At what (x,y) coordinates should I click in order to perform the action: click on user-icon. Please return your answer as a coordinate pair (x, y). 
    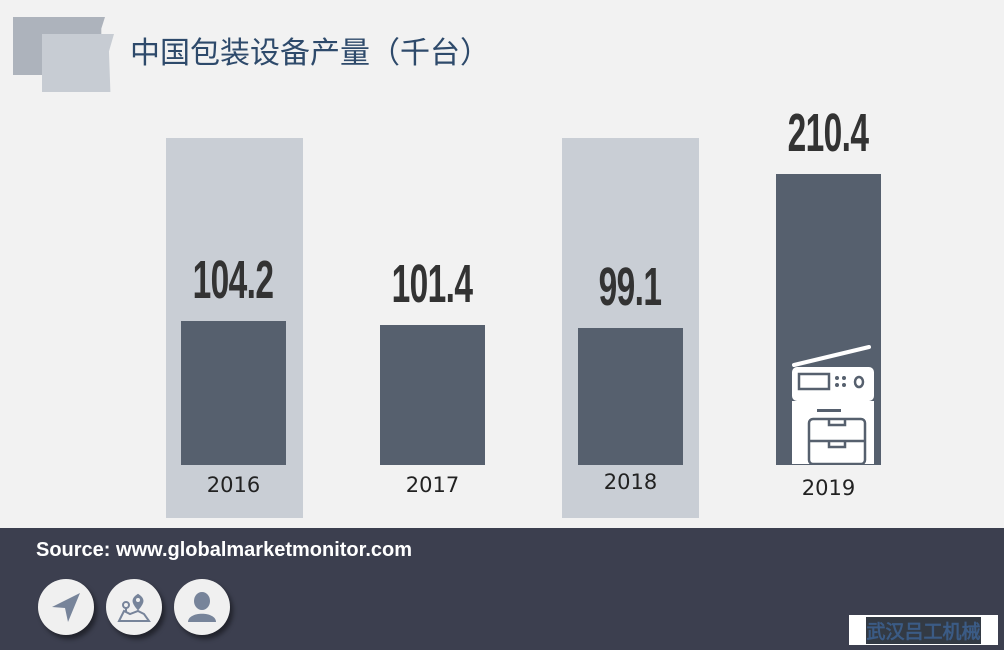
    Looking at the image, I should click on (202, 607).